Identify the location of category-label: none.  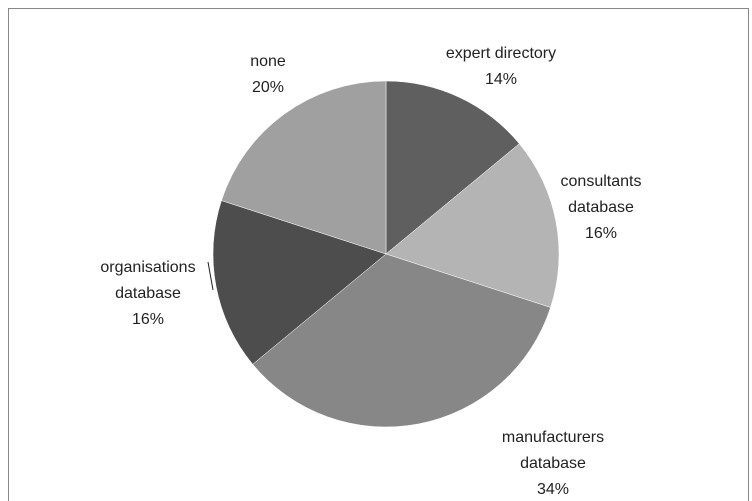
(268, 61).